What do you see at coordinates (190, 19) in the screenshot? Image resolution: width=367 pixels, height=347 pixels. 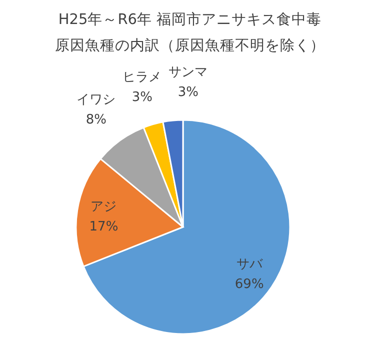 I see `chart-title: H25年～R6年 福岡市アニサキス食中毒` at bounding box center [190, 19].